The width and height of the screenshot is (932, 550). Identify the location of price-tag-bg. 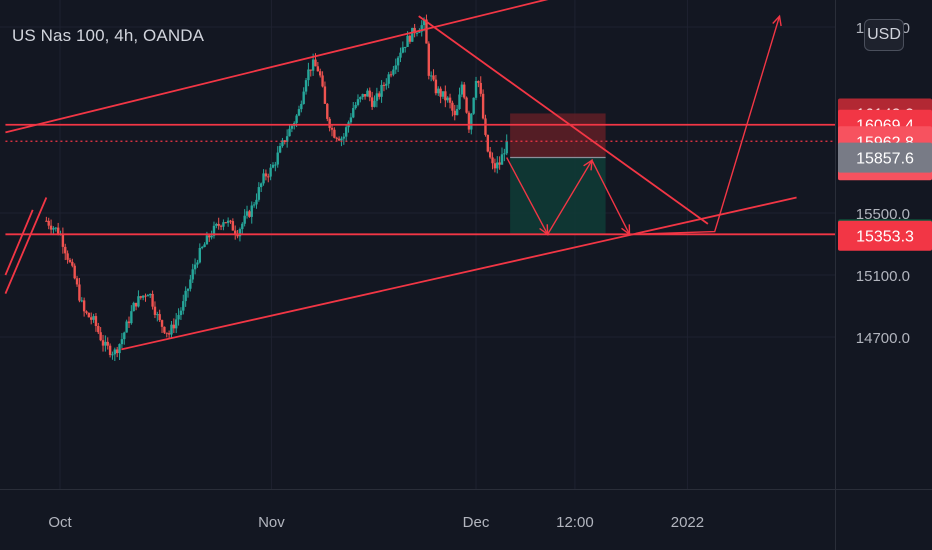
(885, 235).